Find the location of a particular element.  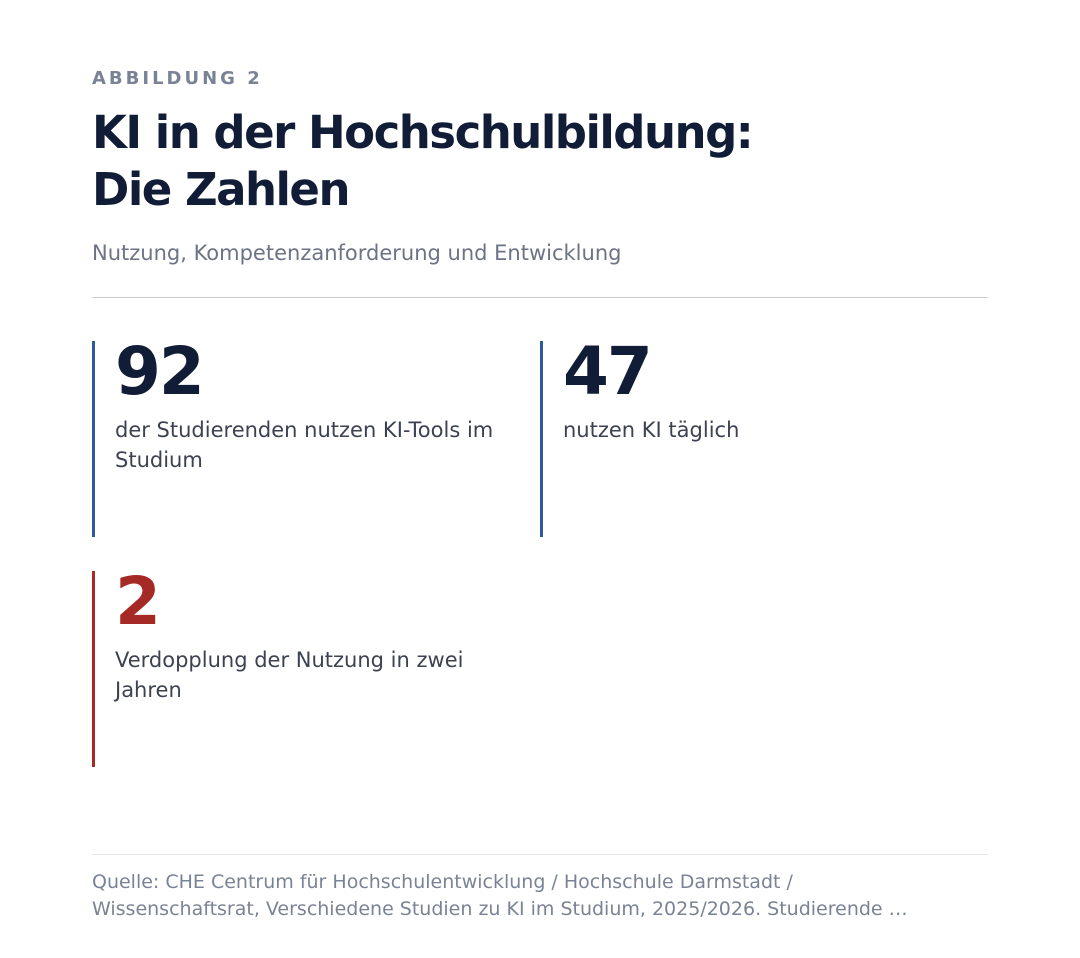

title-line-1: KI in der Hochschulbildung: is located at coordinates (423, 132).